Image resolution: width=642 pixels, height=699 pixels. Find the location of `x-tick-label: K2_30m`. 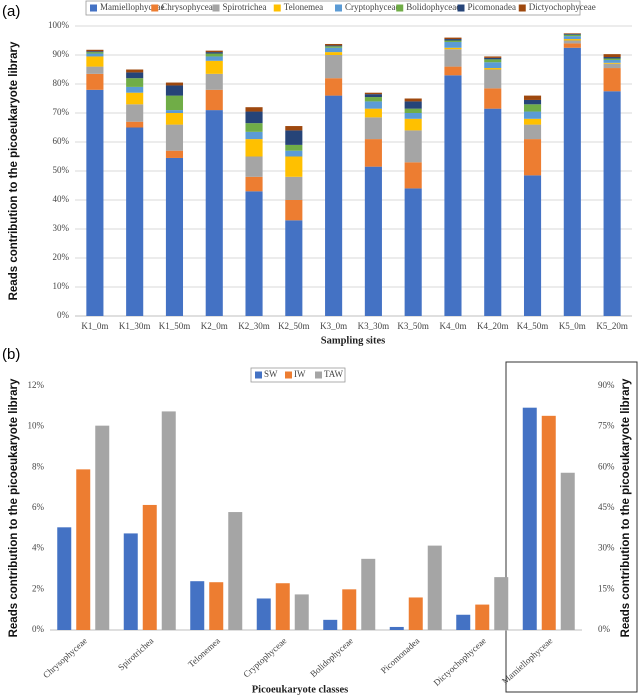

x-tick-label: K2_30m is located at coordinates (254, 326).